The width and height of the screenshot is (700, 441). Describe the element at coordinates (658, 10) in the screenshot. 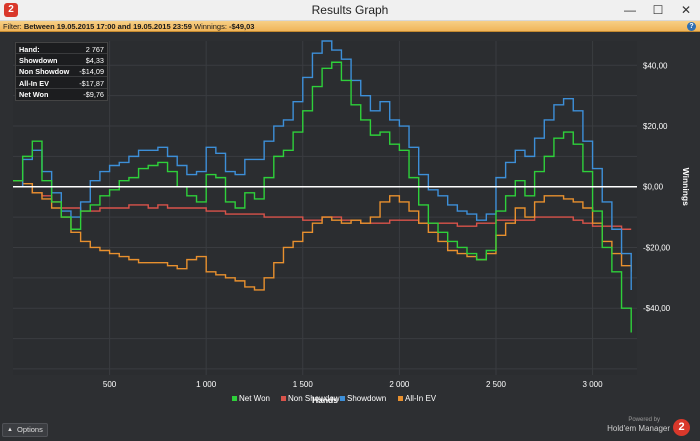

I see `maximize-button: ☐` at that location.